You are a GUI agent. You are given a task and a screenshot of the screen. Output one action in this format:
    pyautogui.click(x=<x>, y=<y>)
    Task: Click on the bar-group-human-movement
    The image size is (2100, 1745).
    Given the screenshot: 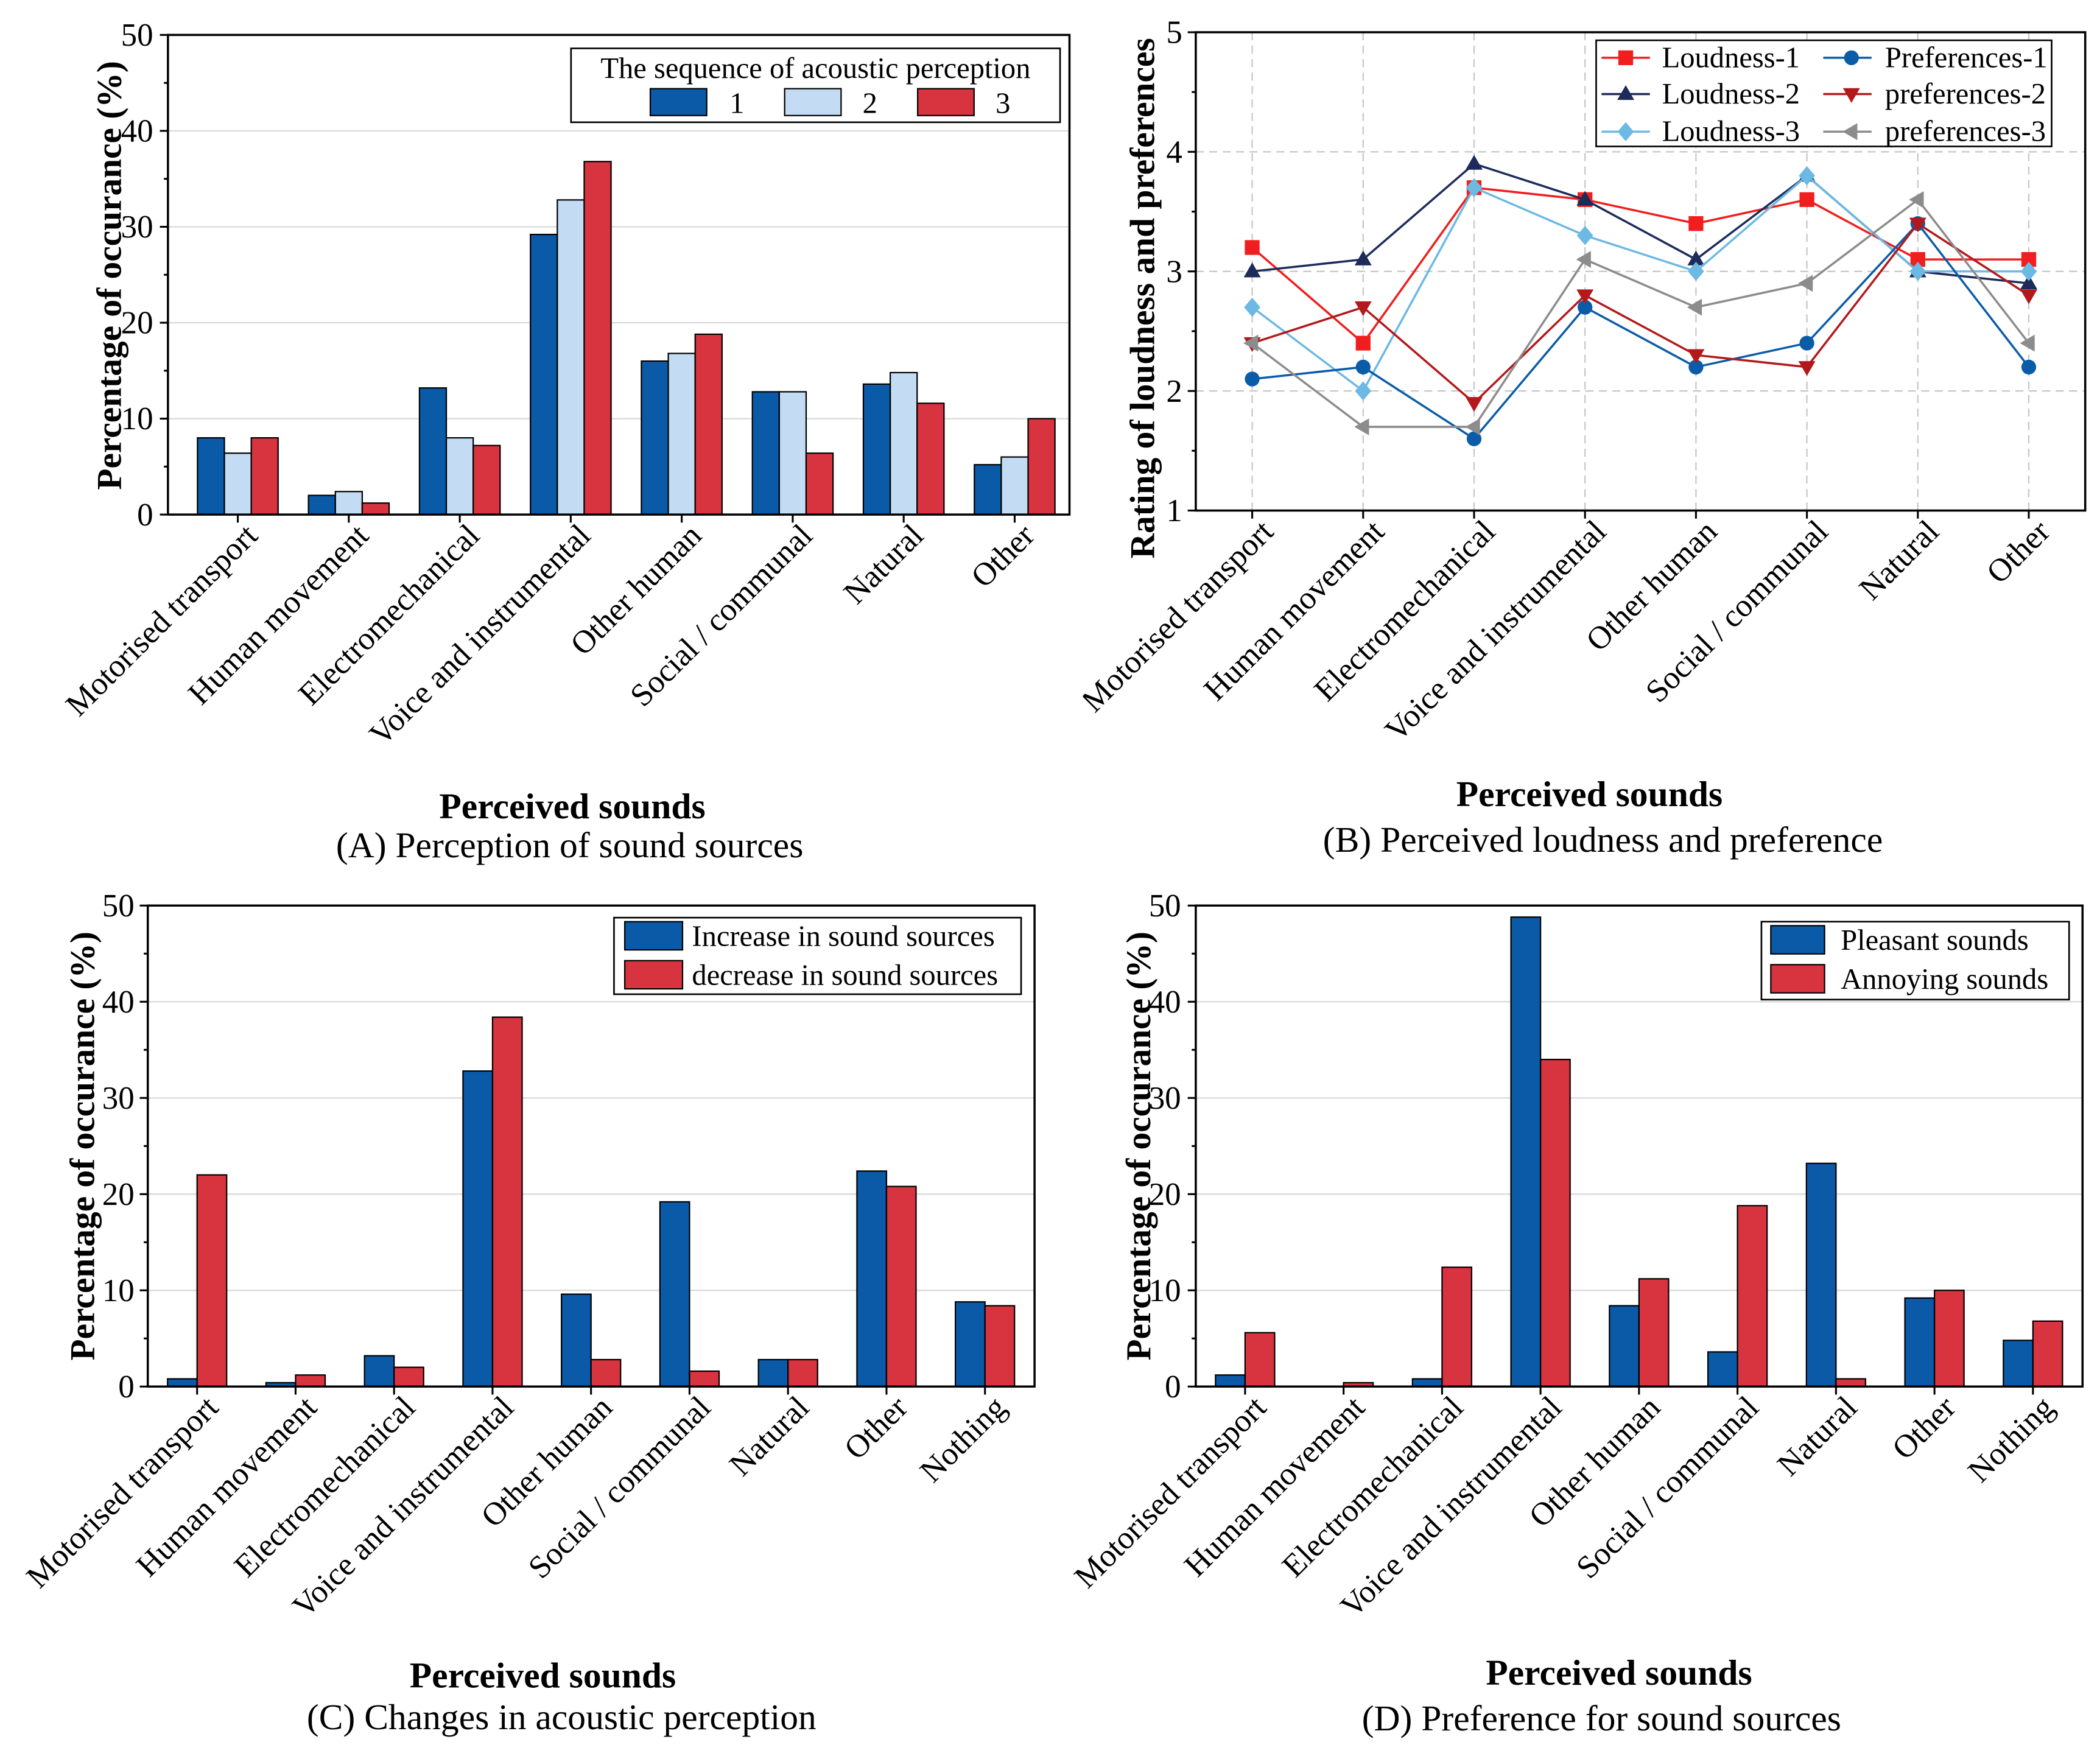 What is the action you would take?
    pyautogui.click(x=348, y=503)
    